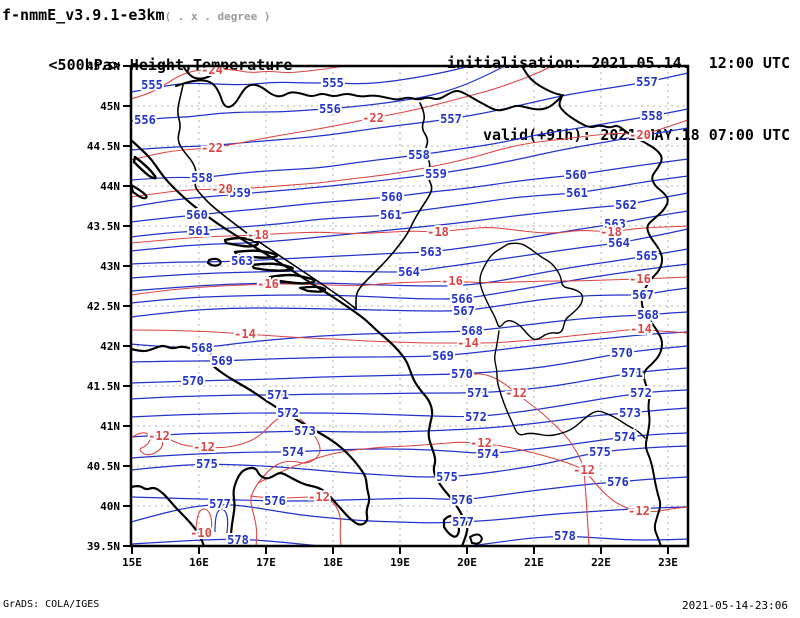 This screenshot has width=800, height=618. What do you see at coordinates (103, 386) in the screenshot?
I see `lat-label-41.5N: 41.5N` at bounding box center [103, 386].